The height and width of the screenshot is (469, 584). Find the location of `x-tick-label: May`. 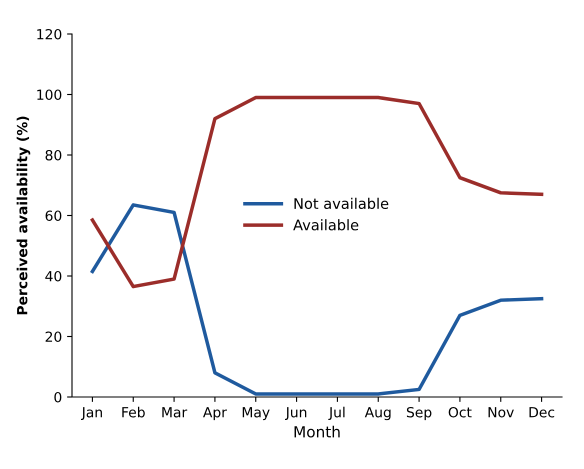

x-tick-label: May is located at coordinates (256, 413).